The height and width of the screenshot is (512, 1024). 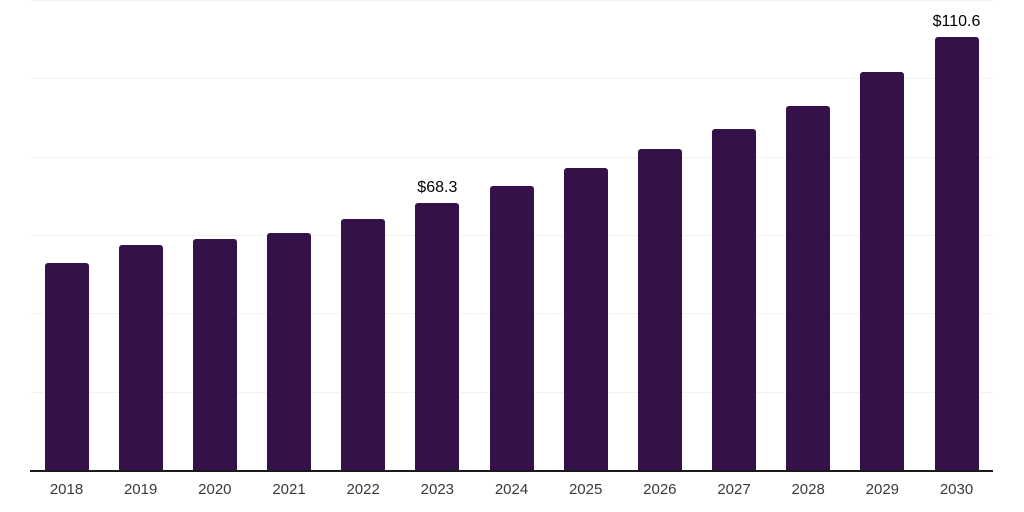 I want to click on bar-2030, so click(x=956, y=253).